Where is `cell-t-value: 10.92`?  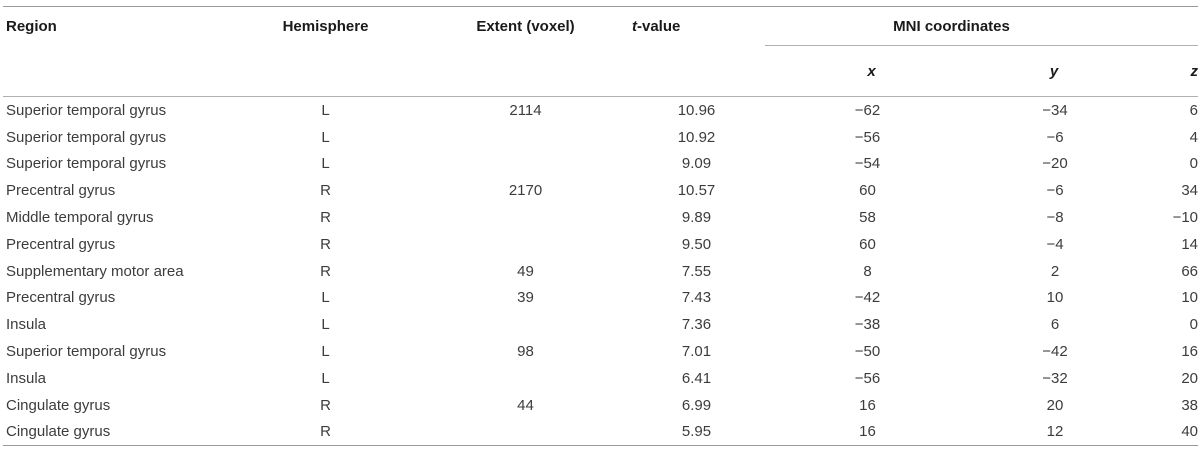
cell-t-value: 10.92 is located at coordinates (696, 137).